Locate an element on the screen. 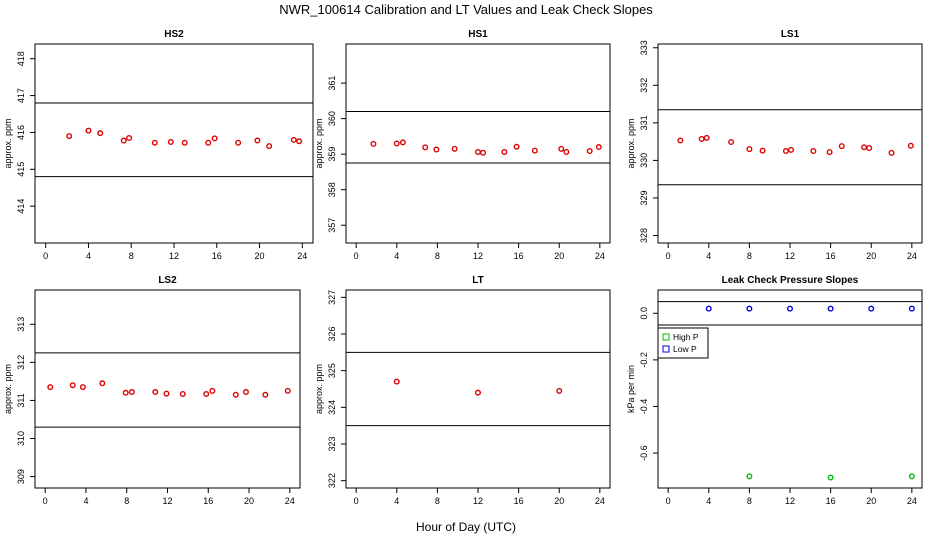  y-tick-label: -0.6 is located at coordinates (644, 453).